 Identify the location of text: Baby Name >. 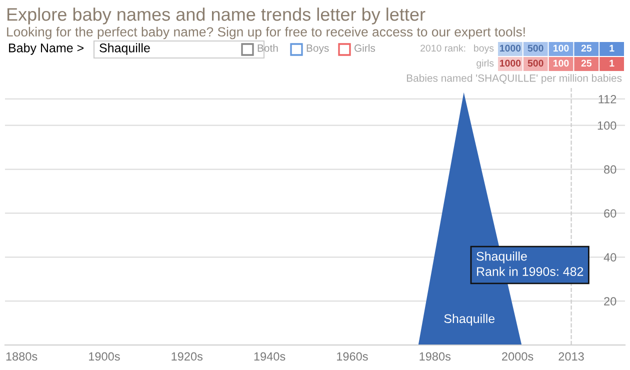
(46, 49).